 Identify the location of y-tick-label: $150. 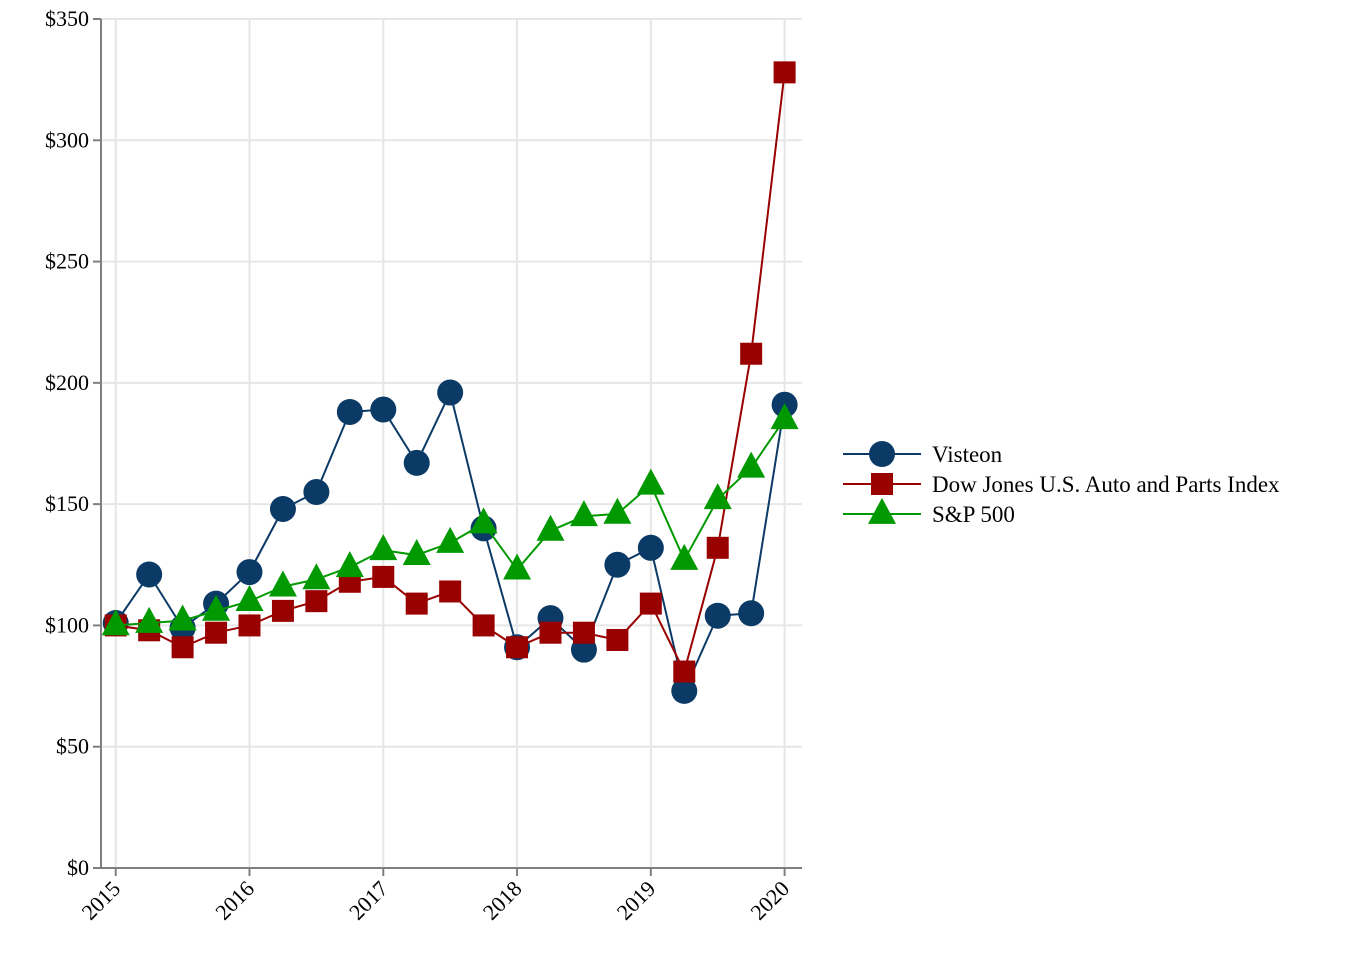
(67, 503).